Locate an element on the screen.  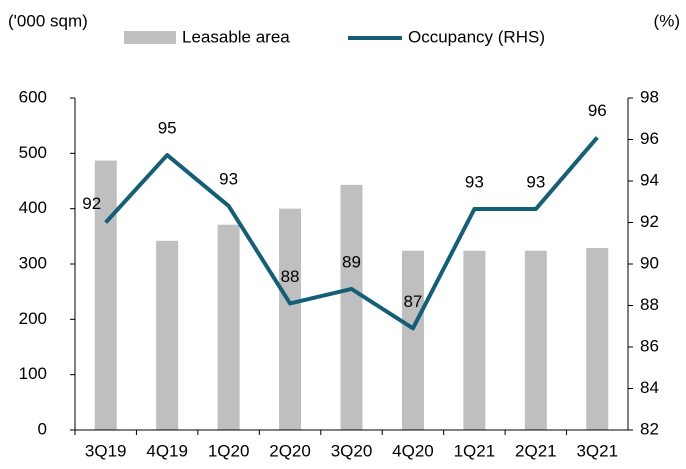
data-label: 88 is located at coordinates (290, 276).